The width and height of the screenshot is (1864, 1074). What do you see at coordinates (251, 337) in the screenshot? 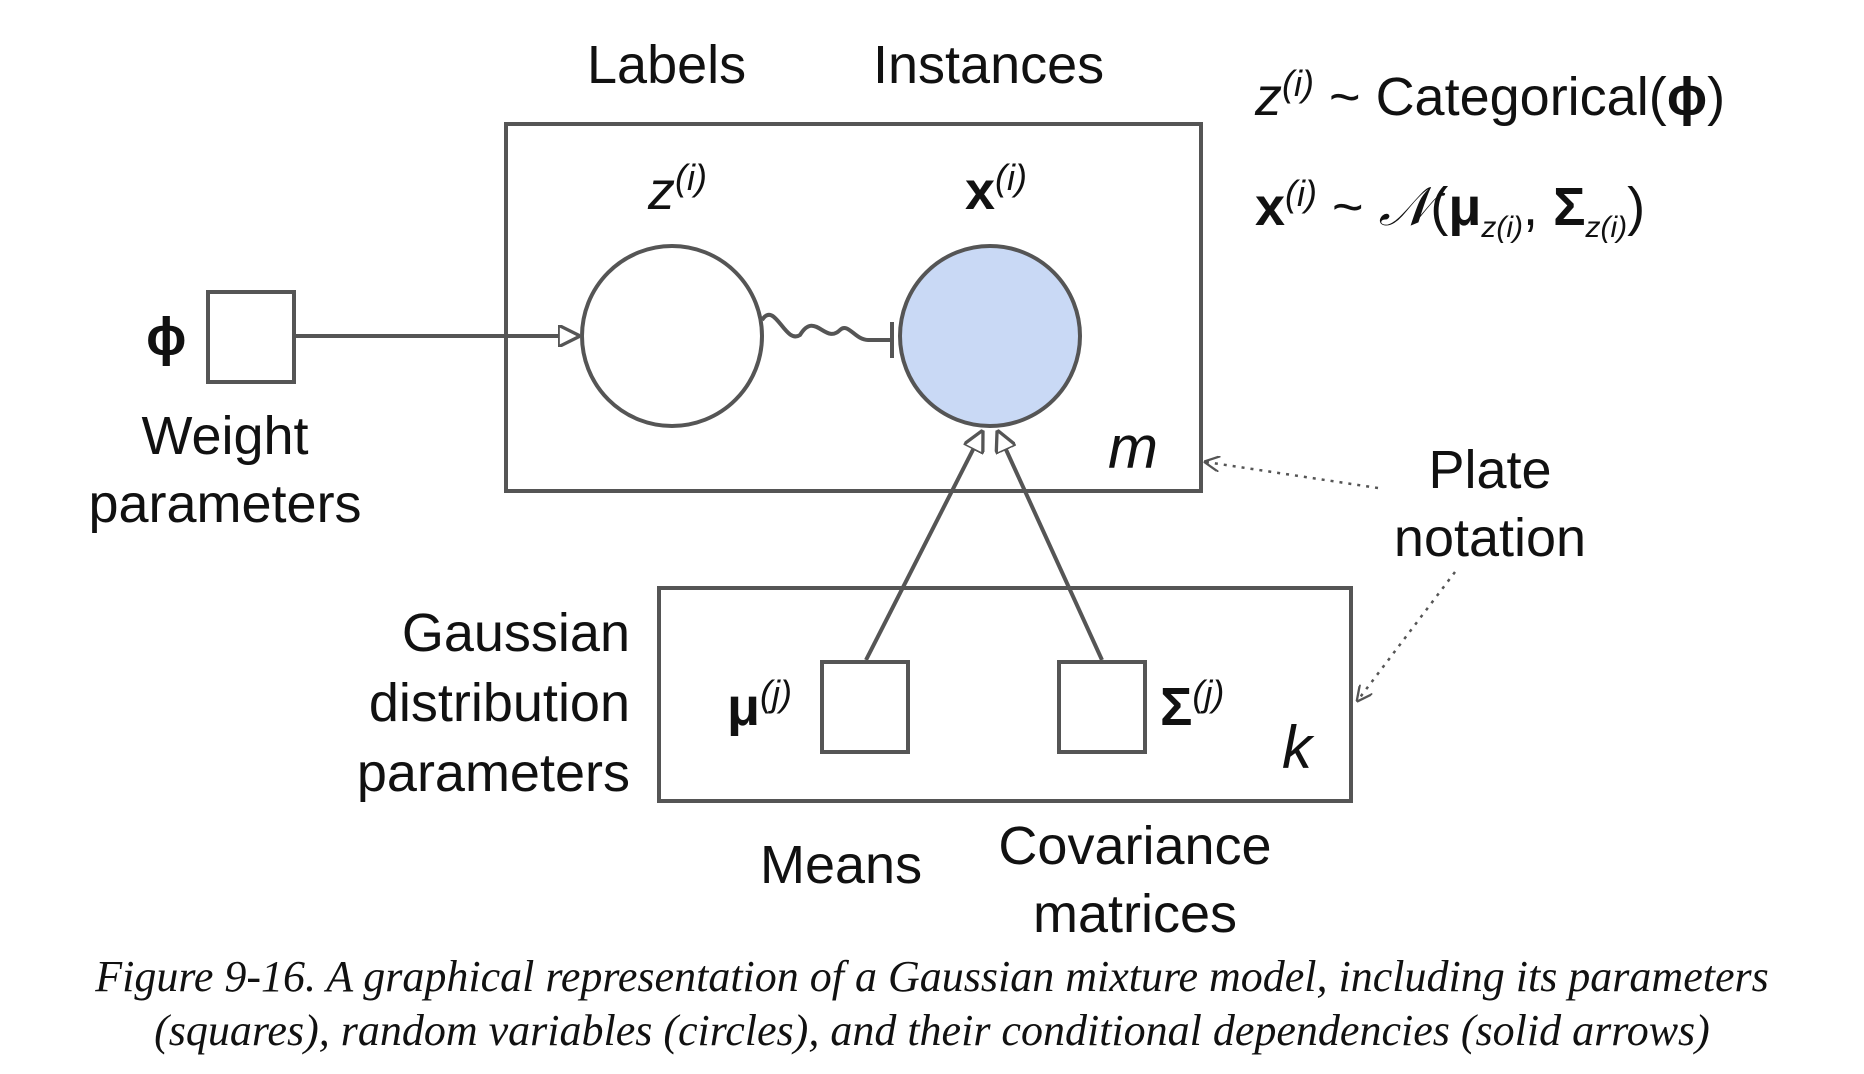
I see `phi-square` at bounding box center [251, 337].